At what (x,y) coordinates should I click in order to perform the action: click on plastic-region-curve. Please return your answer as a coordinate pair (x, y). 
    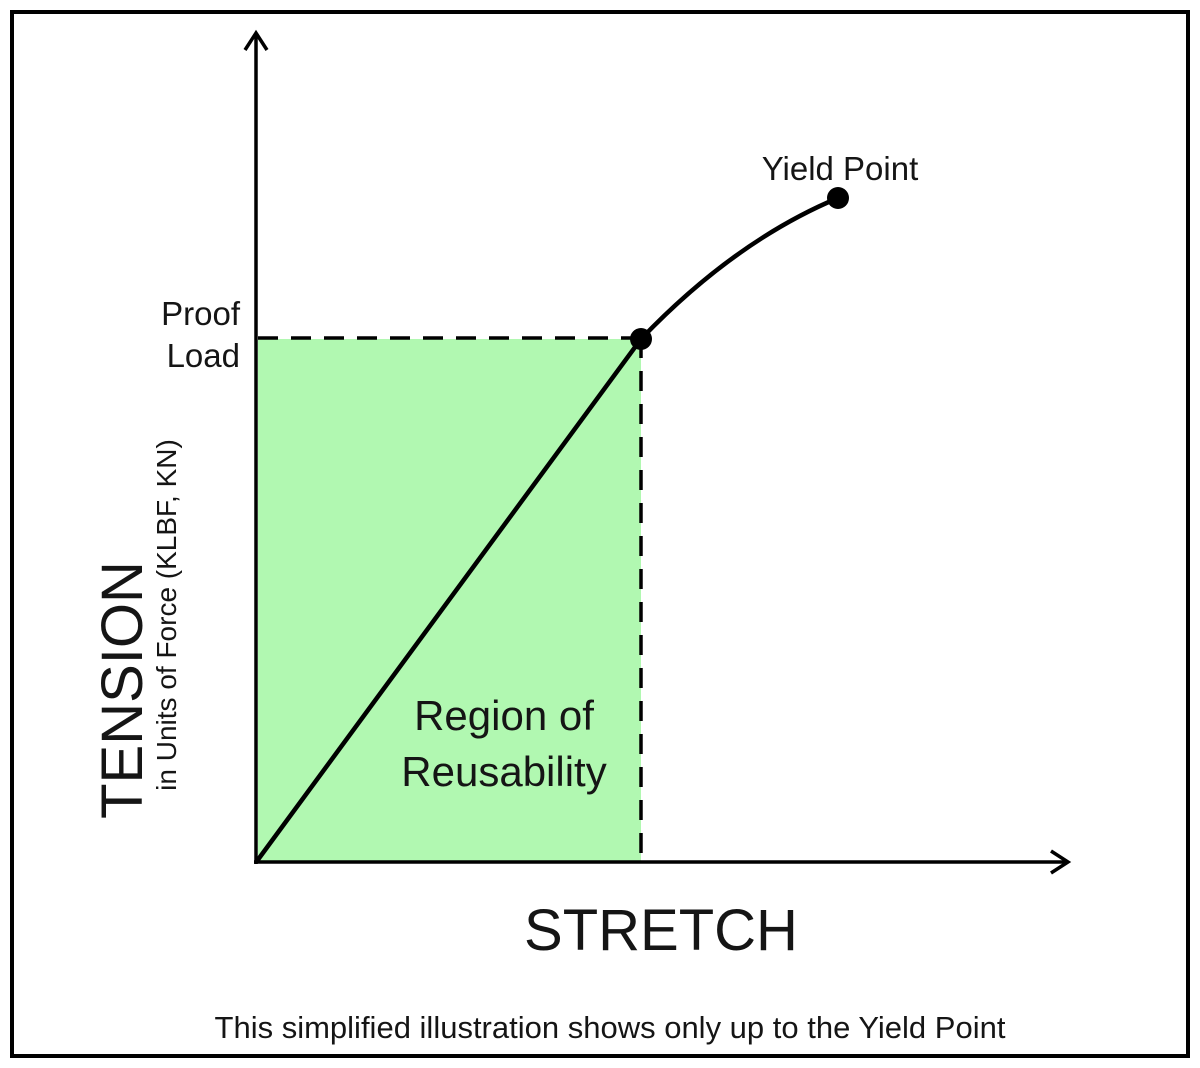
    Looking at the image, I should click on (739, 268).